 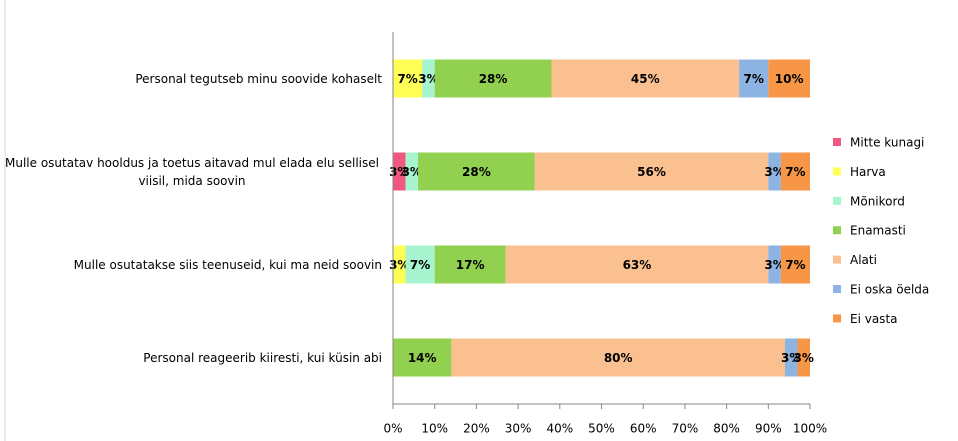 I want to click on legend-label: Alati, so click(x=863, y=260).